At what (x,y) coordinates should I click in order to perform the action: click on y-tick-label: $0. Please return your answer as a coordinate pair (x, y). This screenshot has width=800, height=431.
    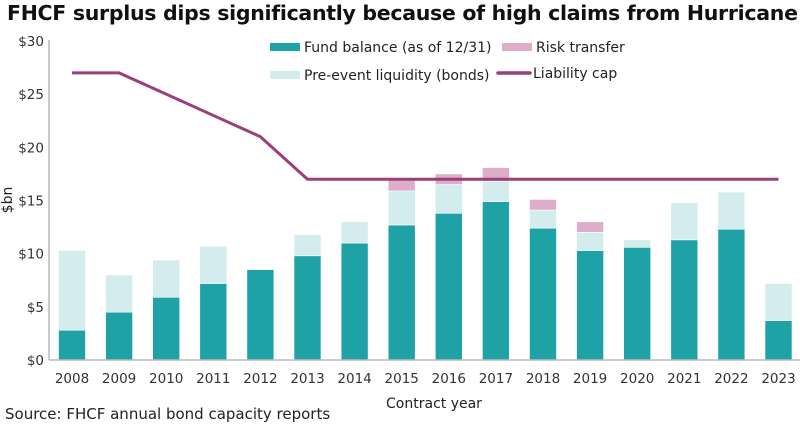
    Looking at the image, I should click on (35, 361).